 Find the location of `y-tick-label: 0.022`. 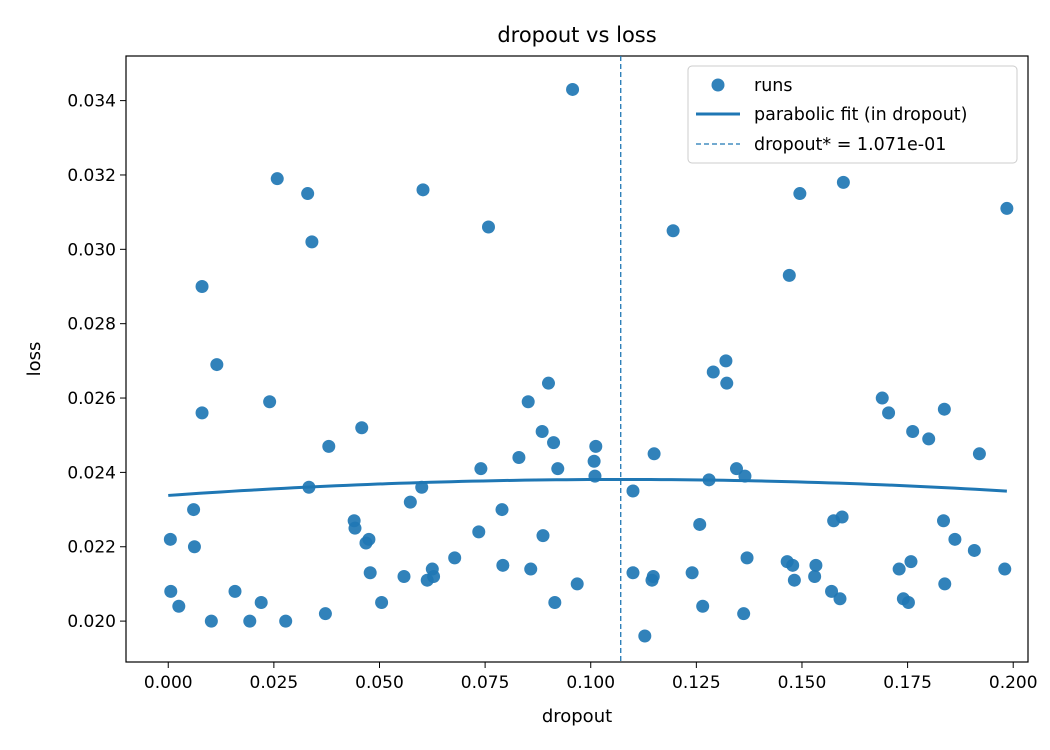

y-tick-label: 0.022 is located at coordinates (91, 548).